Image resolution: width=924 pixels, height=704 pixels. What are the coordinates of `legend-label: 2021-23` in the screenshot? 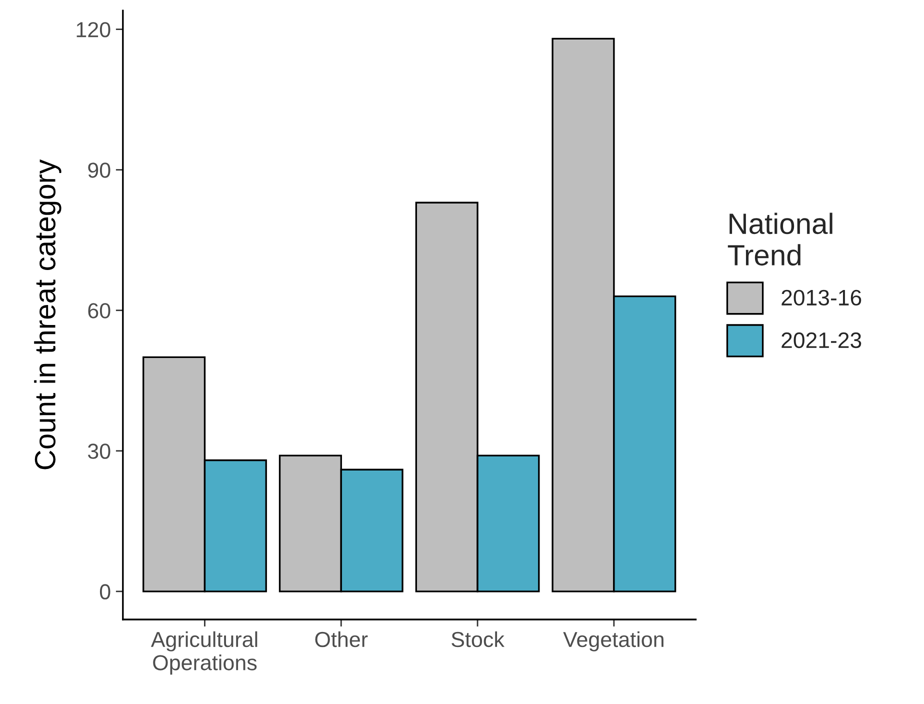 It's located at (822, 340).